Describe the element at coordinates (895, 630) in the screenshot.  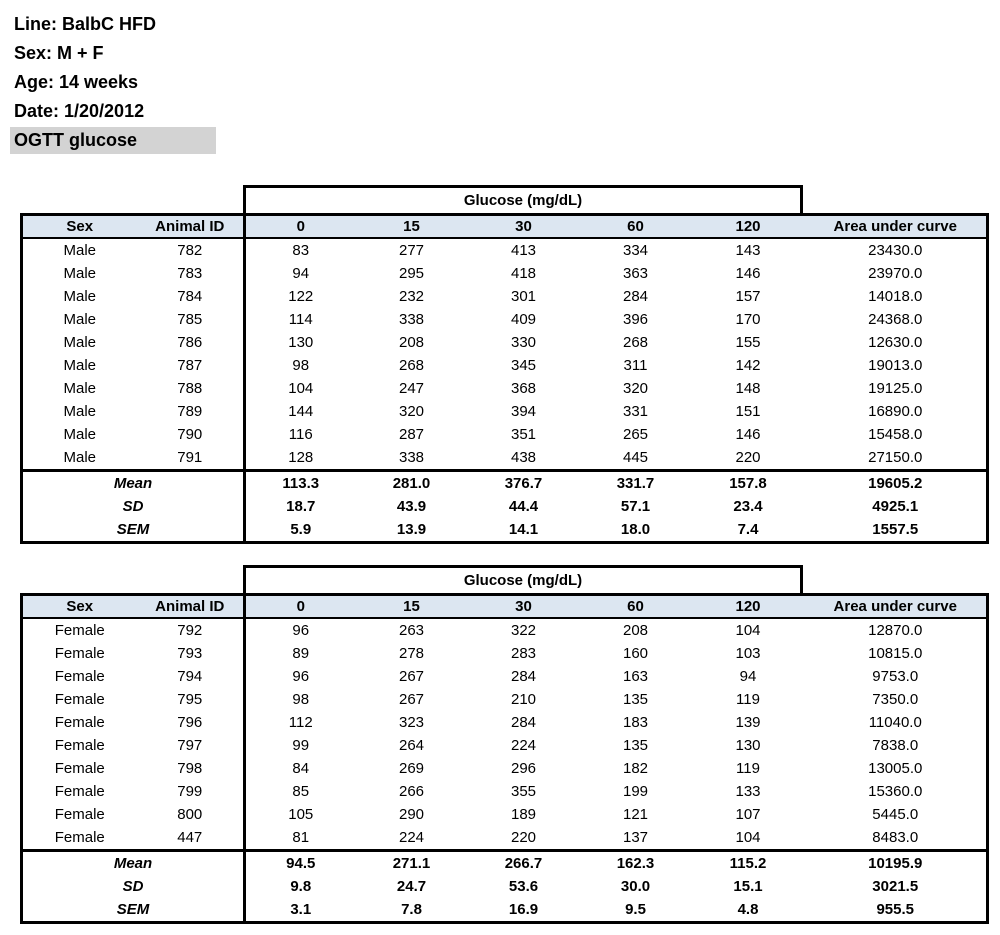
I see `auc-cell: 12870.0` at that location.